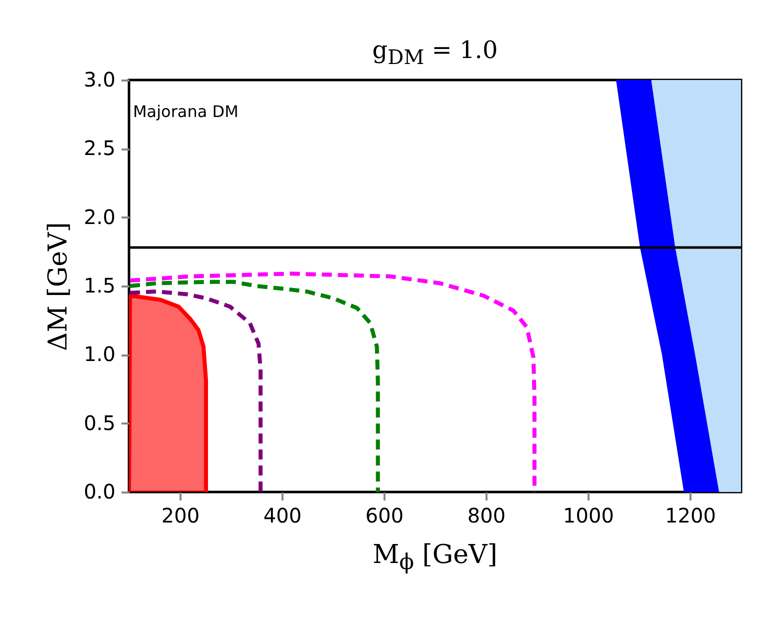  Describe the element at coordinates (100, 80) in the screenshot. I see `y-tick-label: 3.0` at that location.